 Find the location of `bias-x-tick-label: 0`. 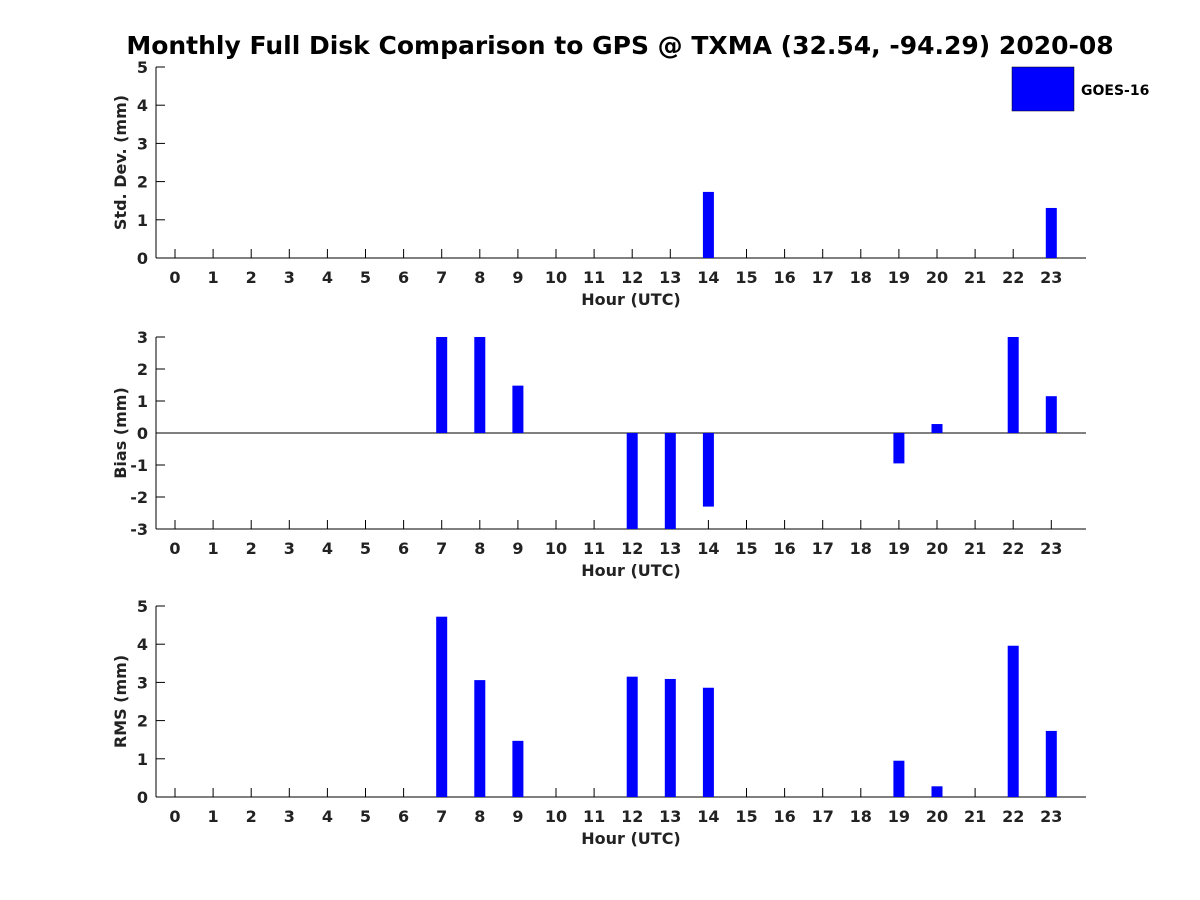

bias-x-tick-label: 0 is located at coordinates (174, 548).